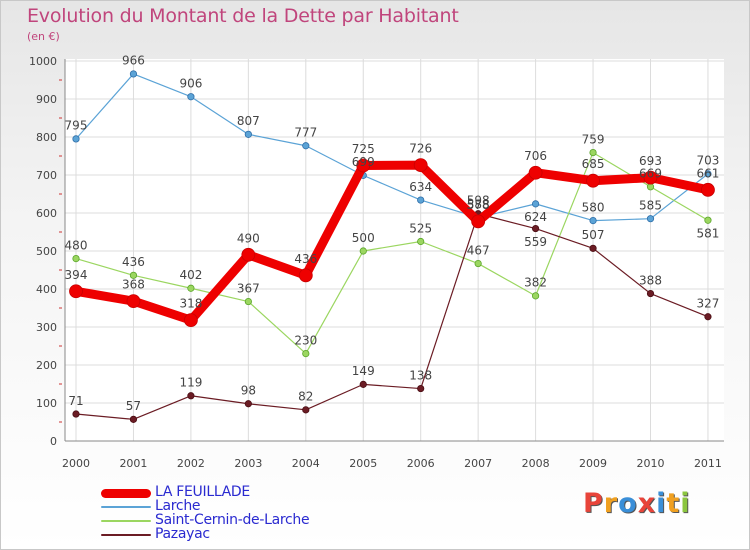  I want to click on x-tick-label: 2002, so click(191, 463).